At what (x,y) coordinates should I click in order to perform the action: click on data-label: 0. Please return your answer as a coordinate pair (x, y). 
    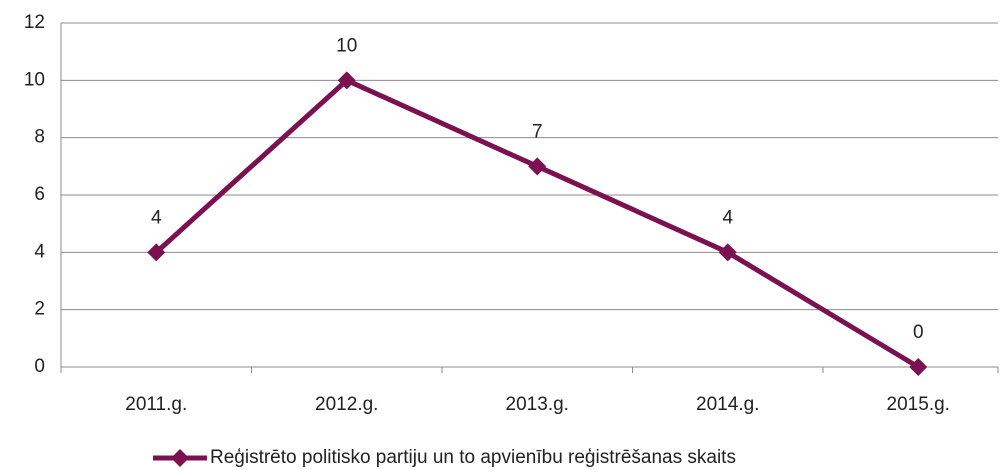
    Looking at the image, I should click on (918, 332).